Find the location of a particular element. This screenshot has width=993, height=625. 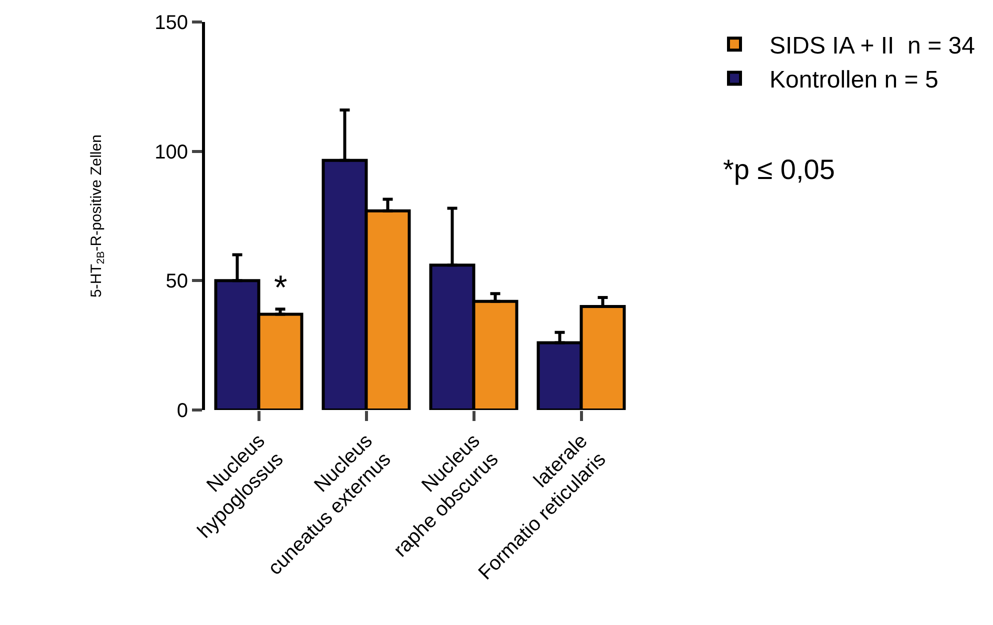

text: *p ≤ 0,05 is located at coordinates (779, 169).